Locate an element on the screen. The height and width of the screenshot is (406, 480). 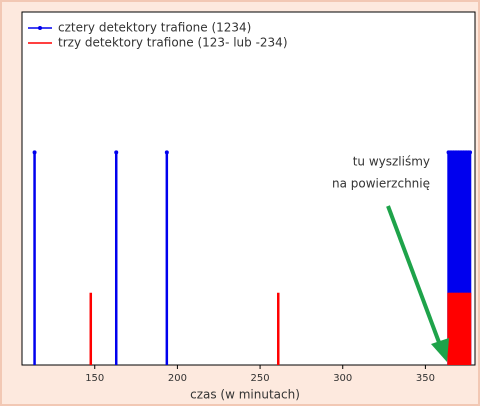
annotation: tu wyszliśmy is located at coordinates (391, 162).